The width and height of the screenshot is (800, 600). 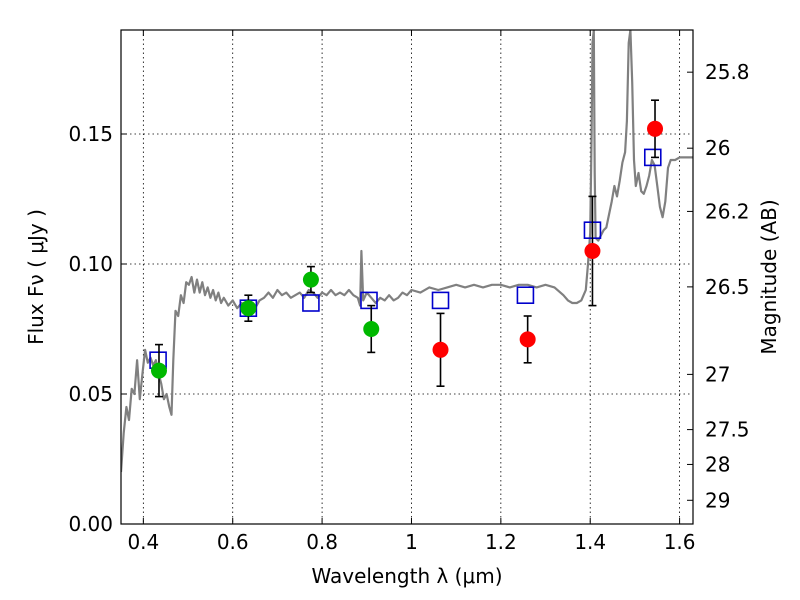 What do you see at coordinates (90, 134) in the screenshot?
I see `y-tick-label: 0.15` at bounding box center [90, 134].